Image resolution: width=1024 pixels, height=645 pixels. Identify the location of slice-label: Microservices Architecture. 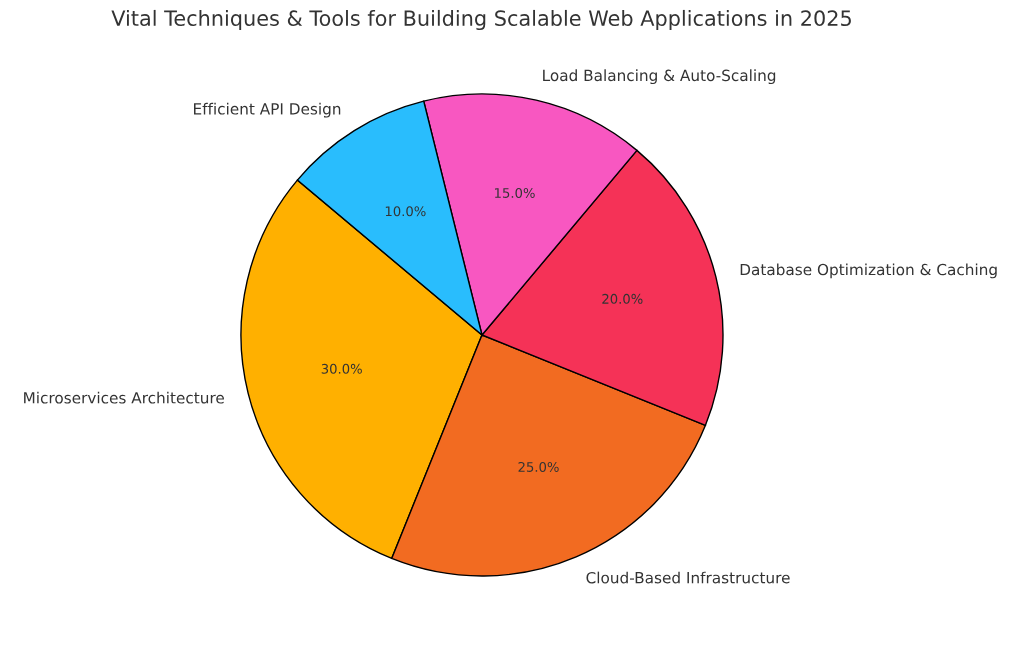
(124, 397).